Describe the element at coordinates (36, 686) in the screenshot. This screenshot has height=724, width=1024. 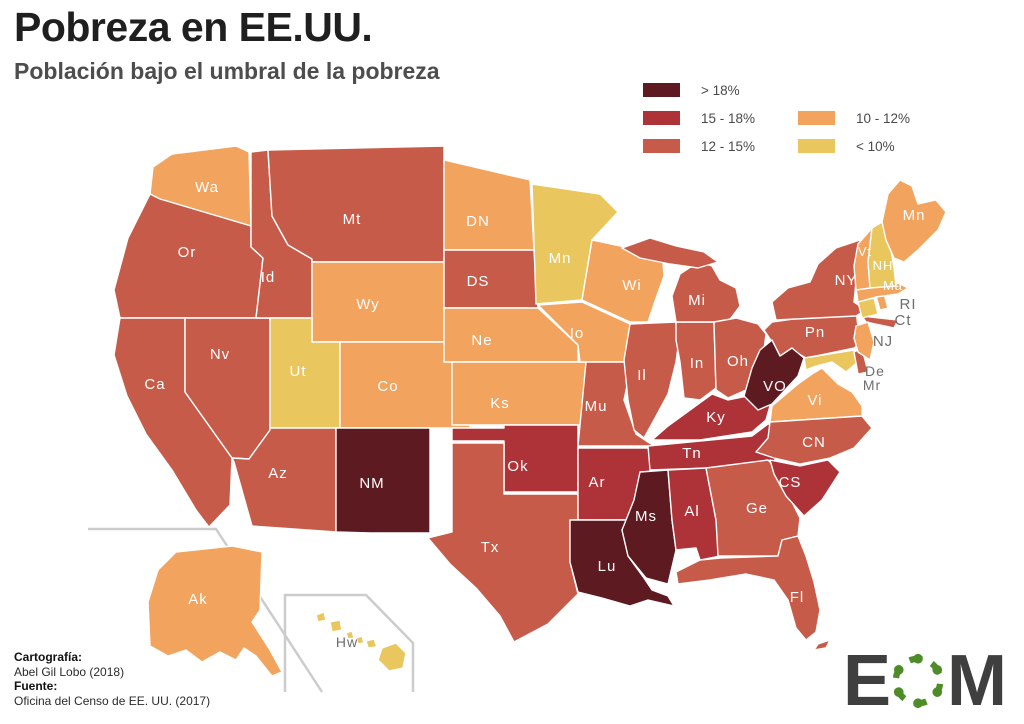
I see `credit-source-label: Fuente:` at that location.